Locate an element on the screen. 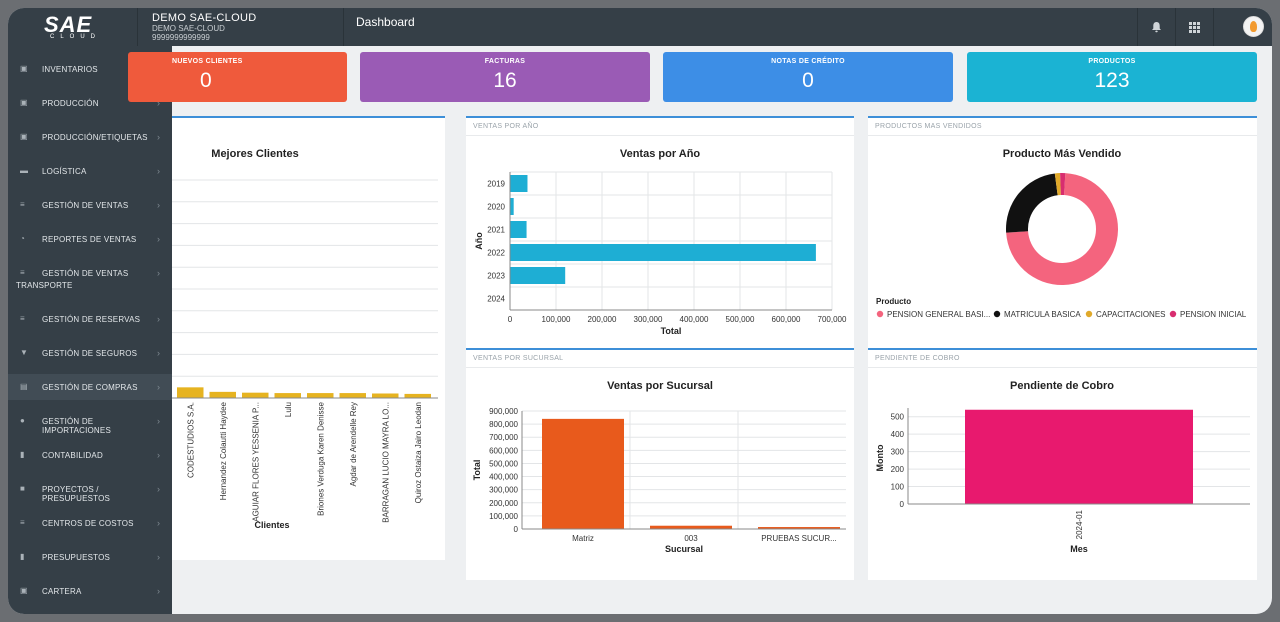  stat-value: 16 is located at coordinates (505, 80).